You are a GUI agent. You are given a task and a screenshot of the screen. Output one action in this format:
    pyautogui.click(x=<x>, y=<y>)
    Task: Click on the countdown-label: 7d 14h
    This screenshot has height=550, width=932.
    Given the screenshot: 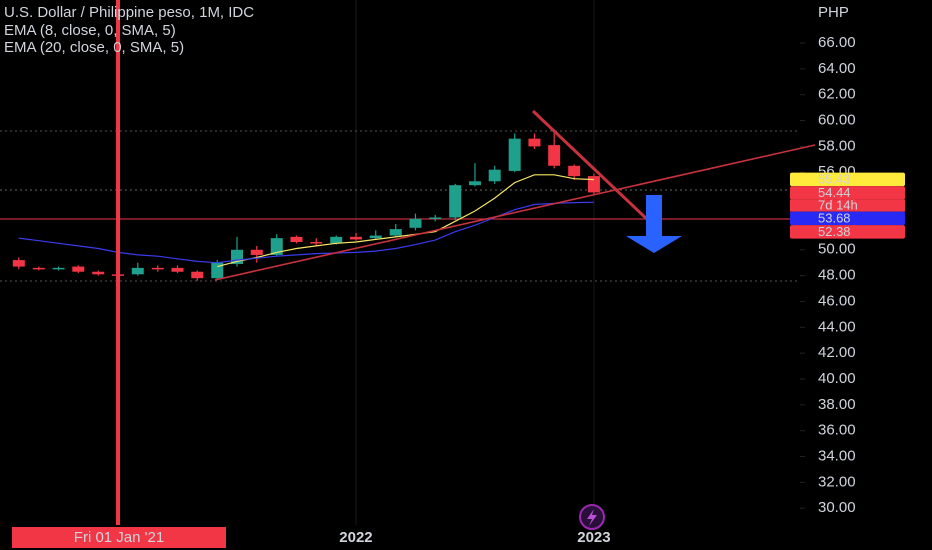 What is the action you would take?
    pyautogui.click(x=838, y=205)
    